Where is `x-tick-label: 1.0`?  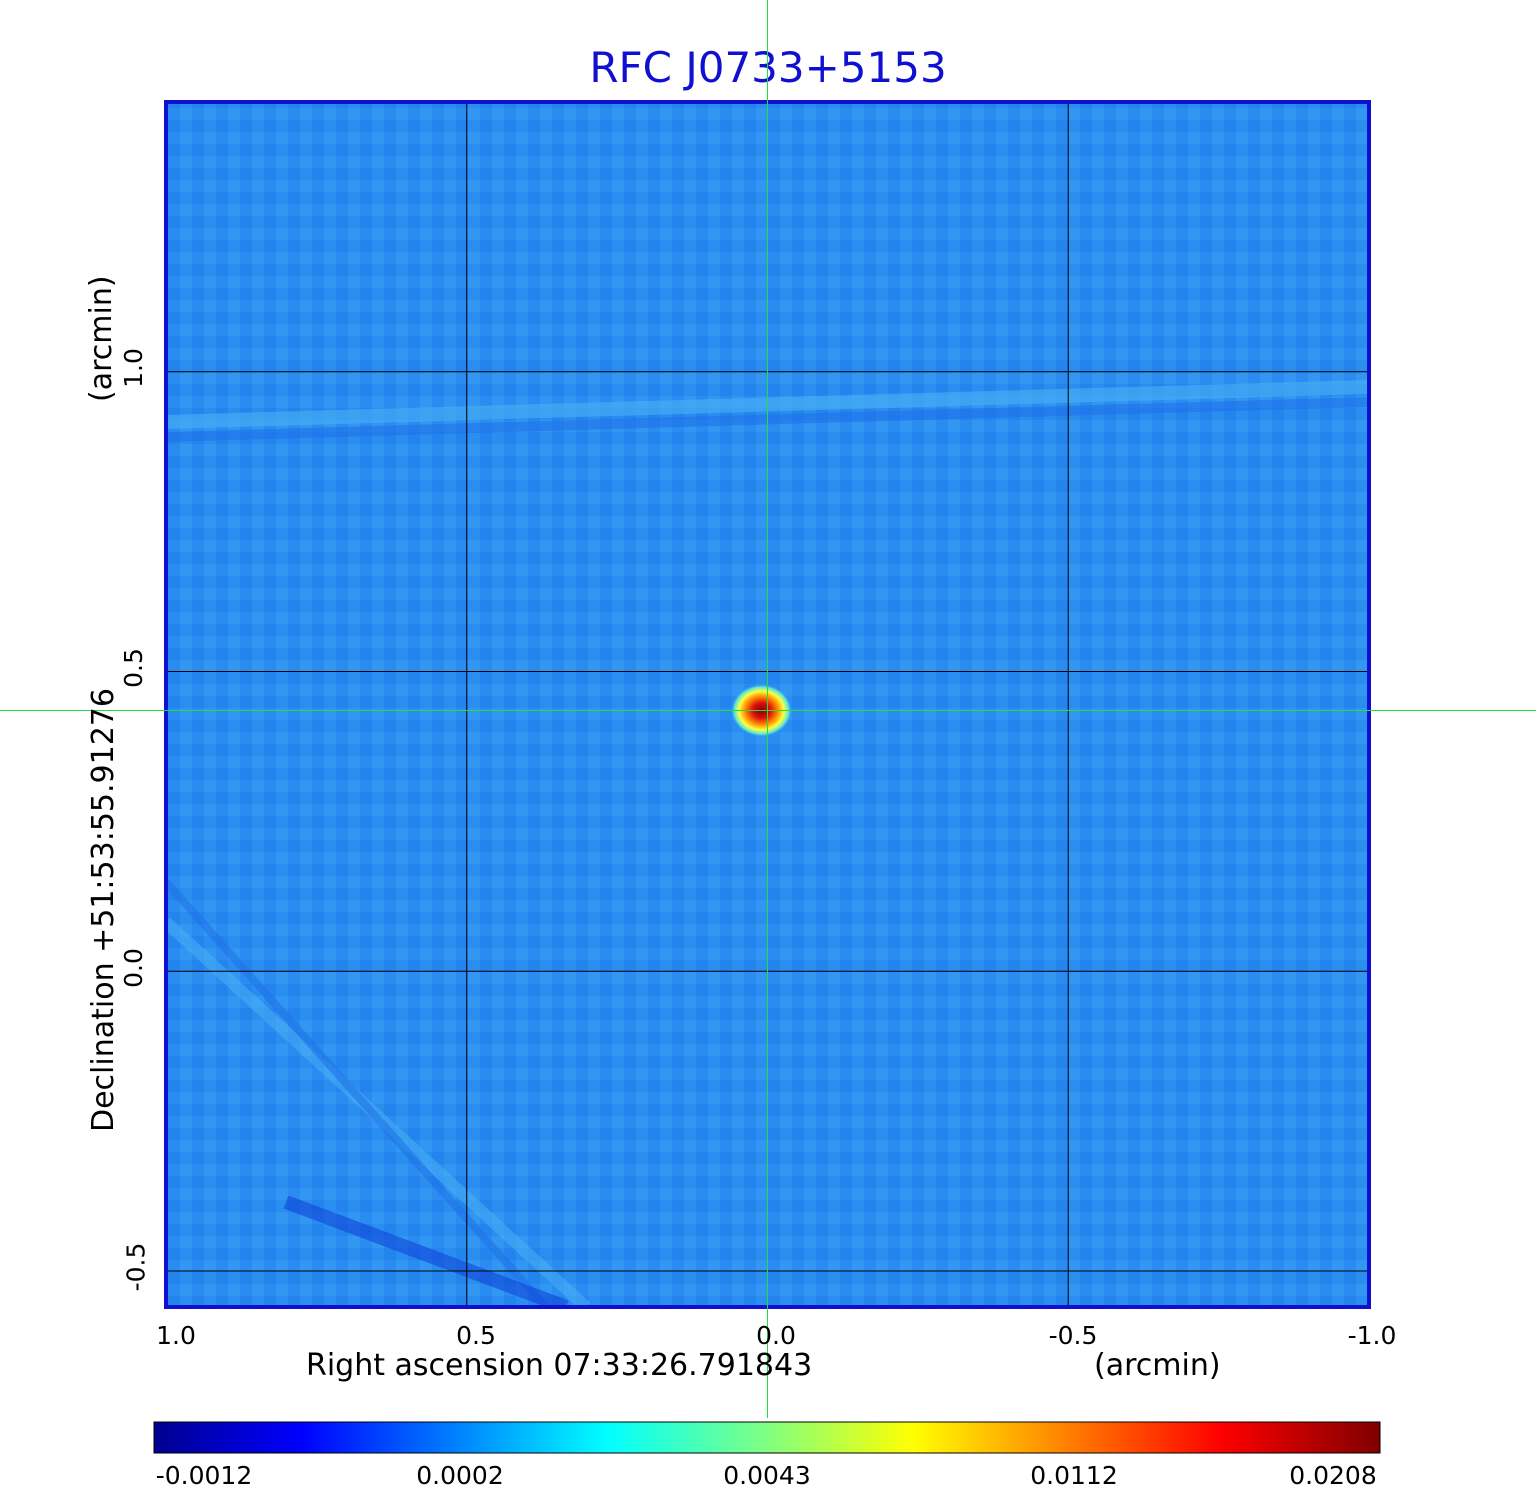 x-tick-label: 1.0 is located at coordinates (176, 1335).